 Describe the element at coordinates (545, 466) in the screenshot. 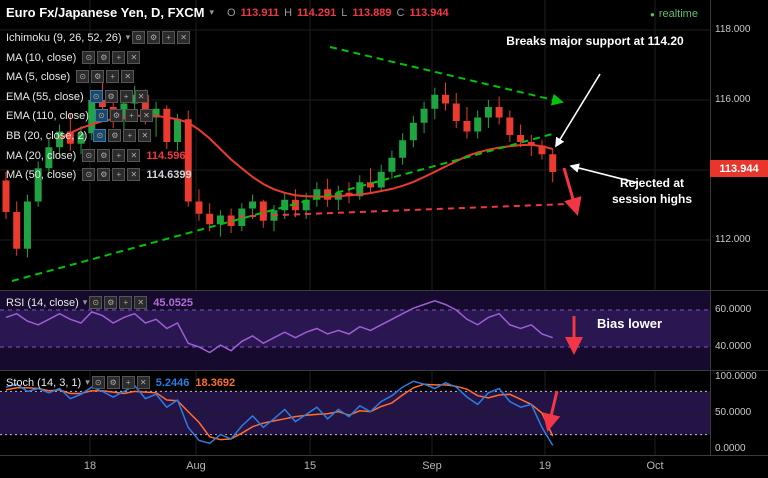

I see `time-axis-tick: 19` at that location.